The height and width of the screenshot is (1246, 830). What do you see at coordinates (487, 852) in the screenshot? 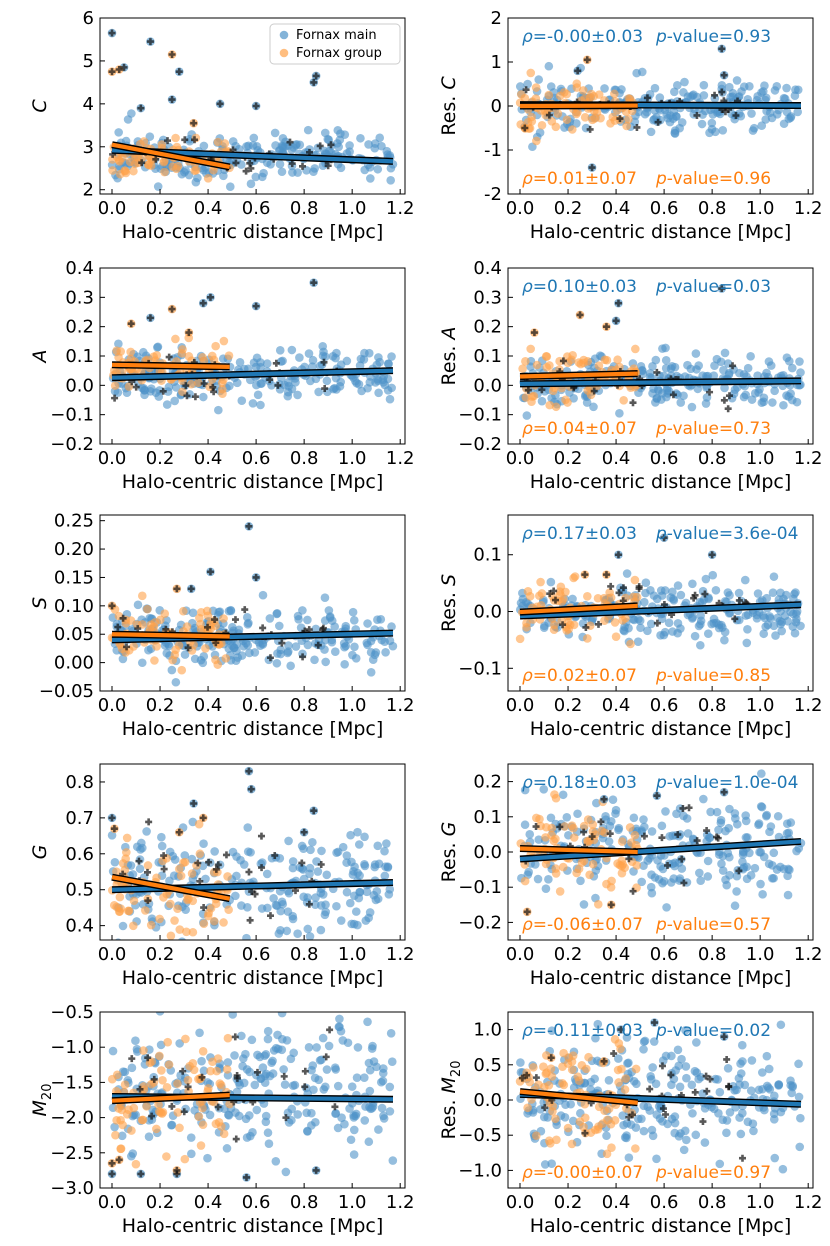
I see `y-tick-label: 0.0` at bounding box center [487, 852].